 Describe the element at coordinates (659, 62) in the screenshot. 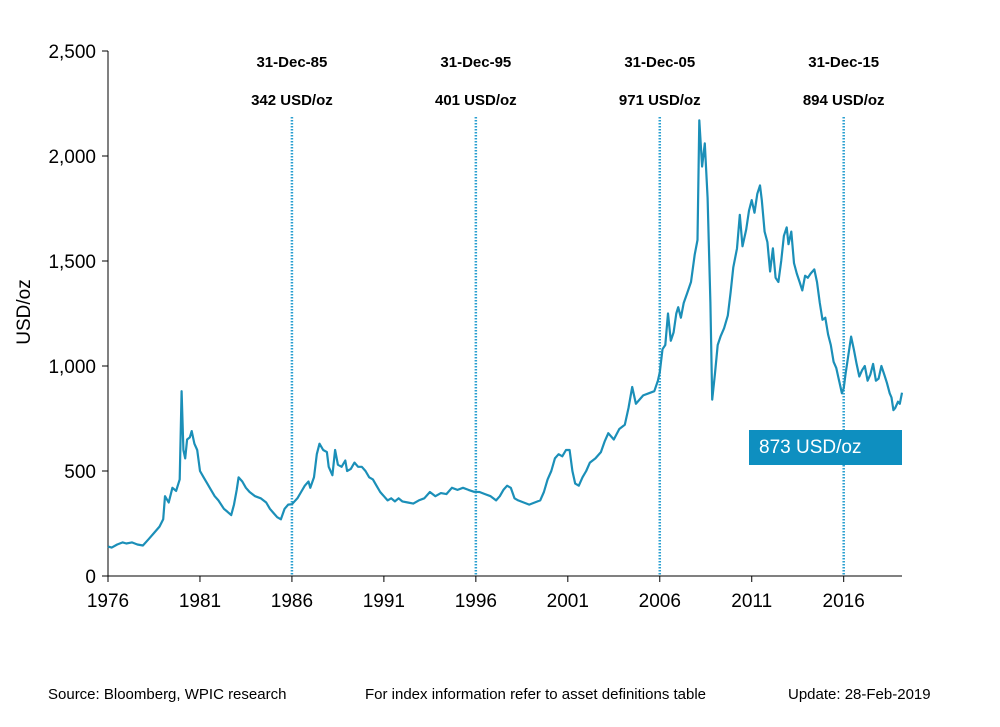

I see `annotation-date: 31-Dec-05` at that location.